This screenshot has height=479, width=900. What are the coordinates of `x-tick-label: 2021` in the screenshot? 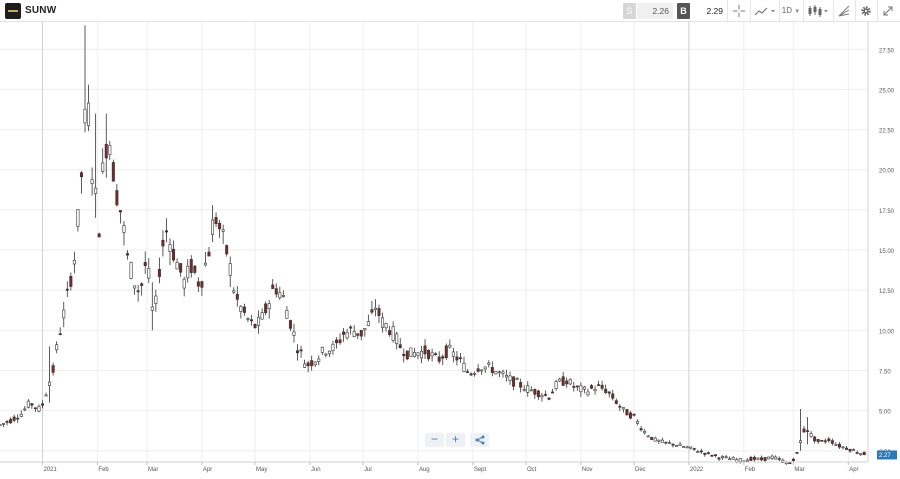 It's located at (51, 470).